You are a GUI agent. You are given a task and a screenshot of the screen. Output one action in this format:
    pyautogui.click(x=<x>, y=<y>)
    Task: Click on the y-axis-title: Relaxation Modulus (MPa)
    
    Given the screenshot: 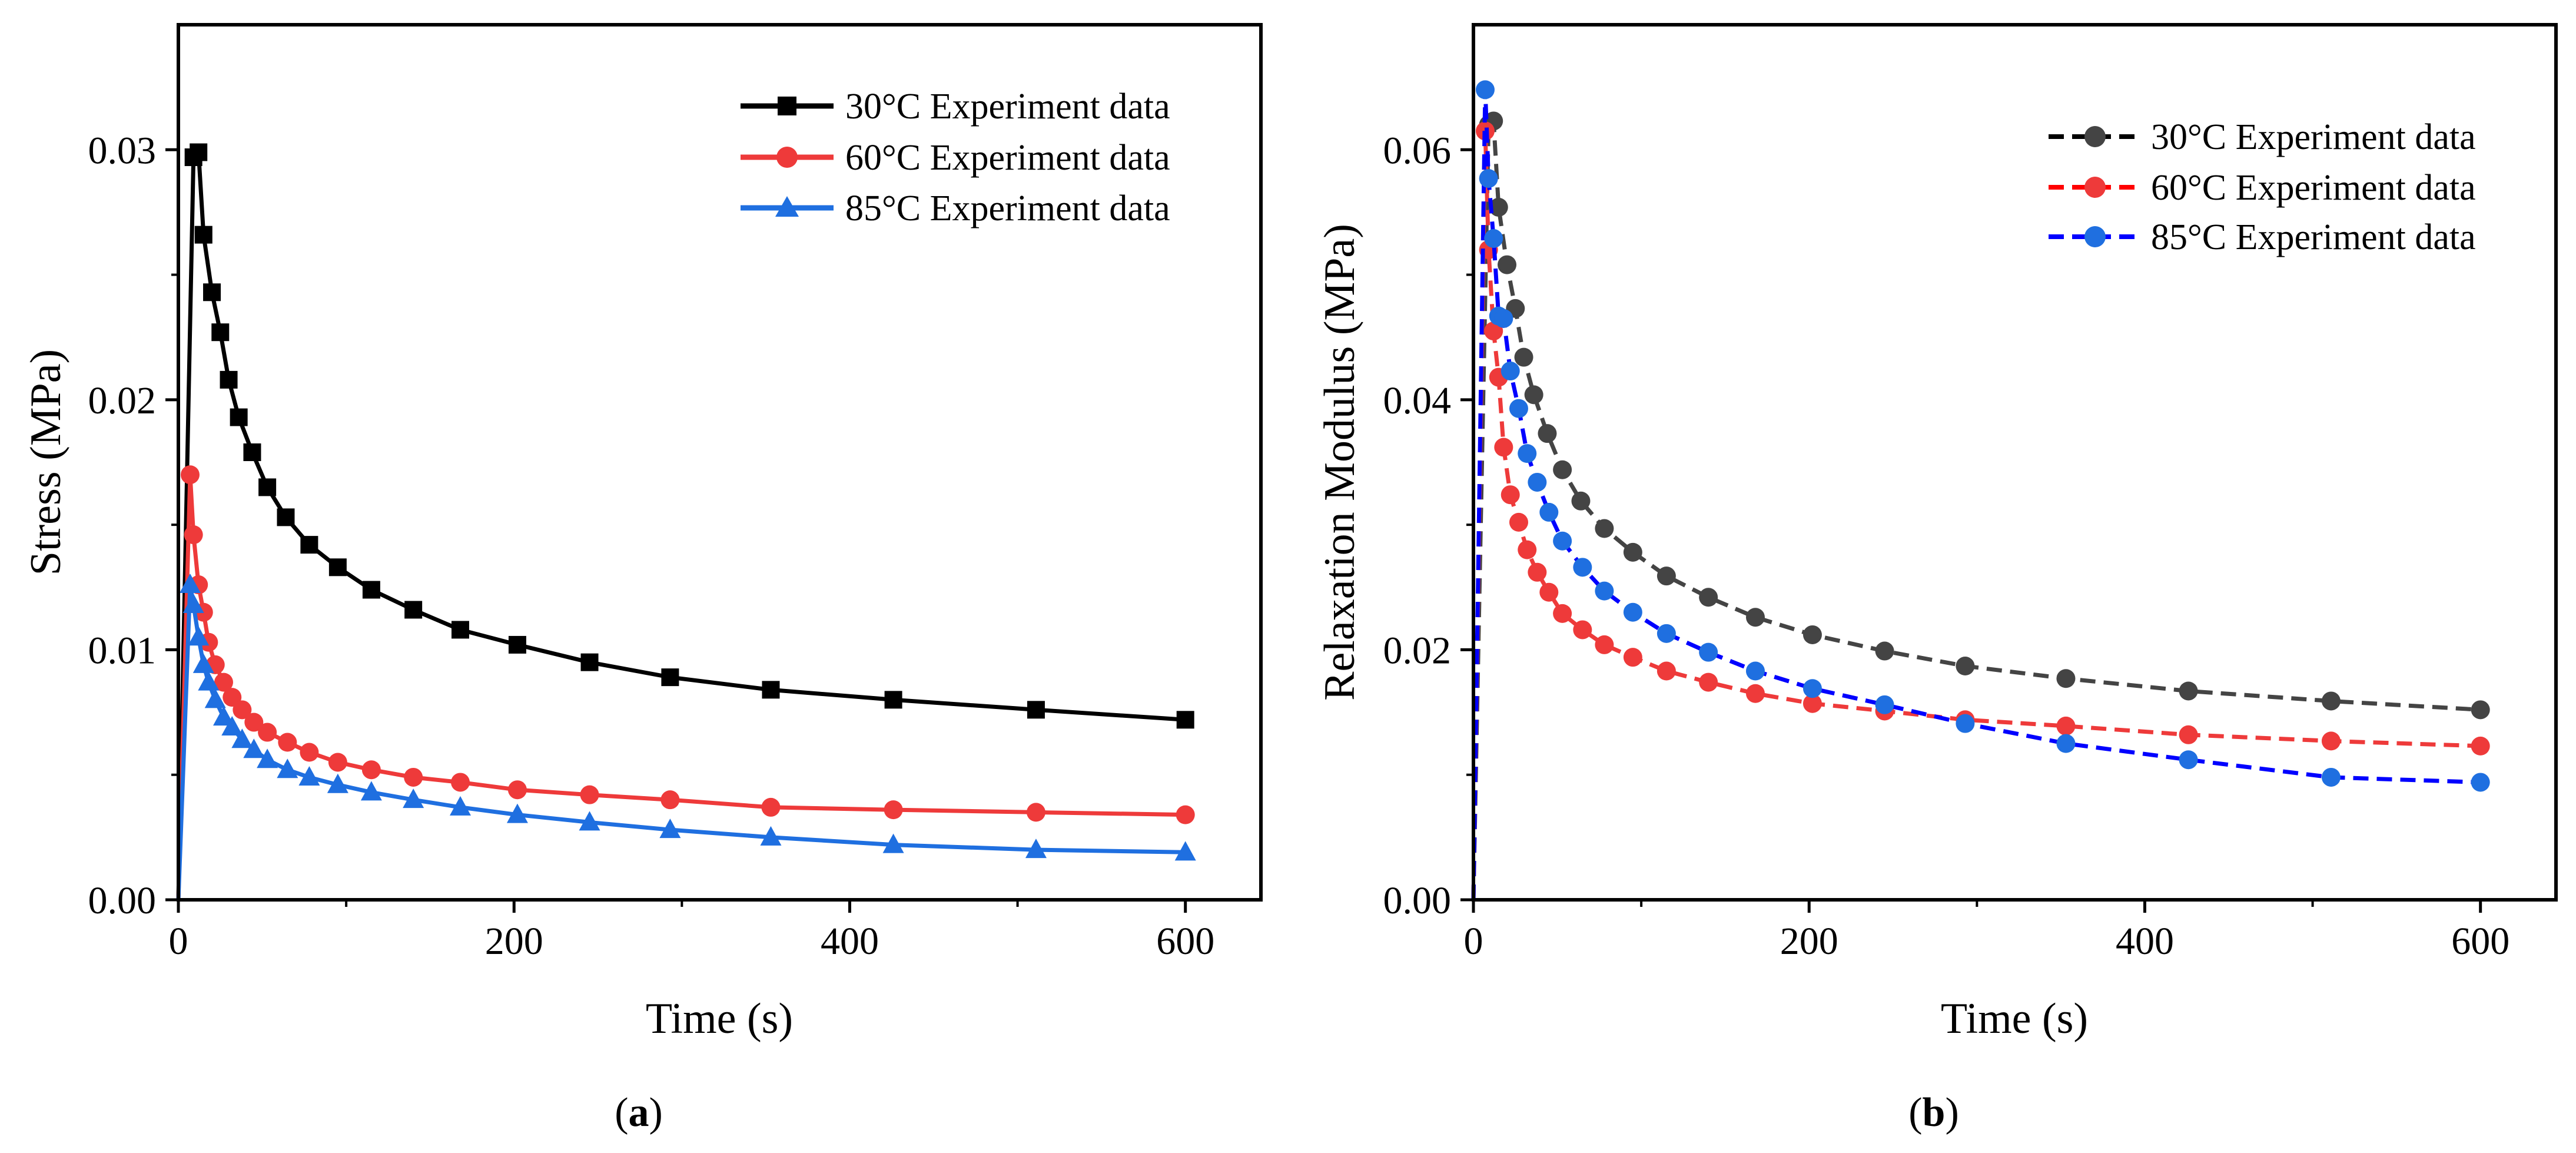 What is the action you would take?
    pyautogui.click(x=1340, y=462)
    